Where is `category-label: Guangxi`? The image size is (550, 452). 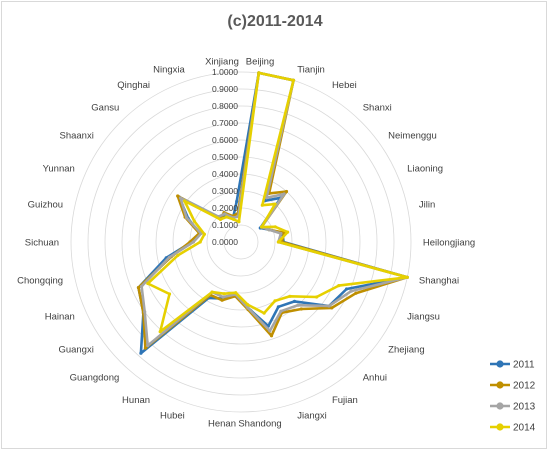 category-label: Guangxi is located at coordinates (75, 349).